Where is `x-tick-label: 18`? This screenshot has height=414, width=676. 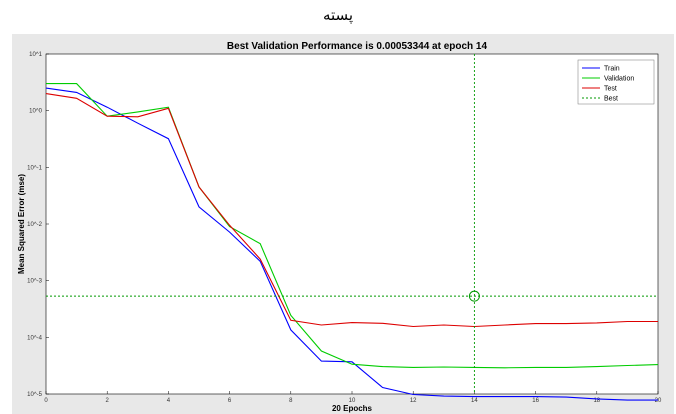
x-tick-label: 18 is located at coordinates (596, 401).